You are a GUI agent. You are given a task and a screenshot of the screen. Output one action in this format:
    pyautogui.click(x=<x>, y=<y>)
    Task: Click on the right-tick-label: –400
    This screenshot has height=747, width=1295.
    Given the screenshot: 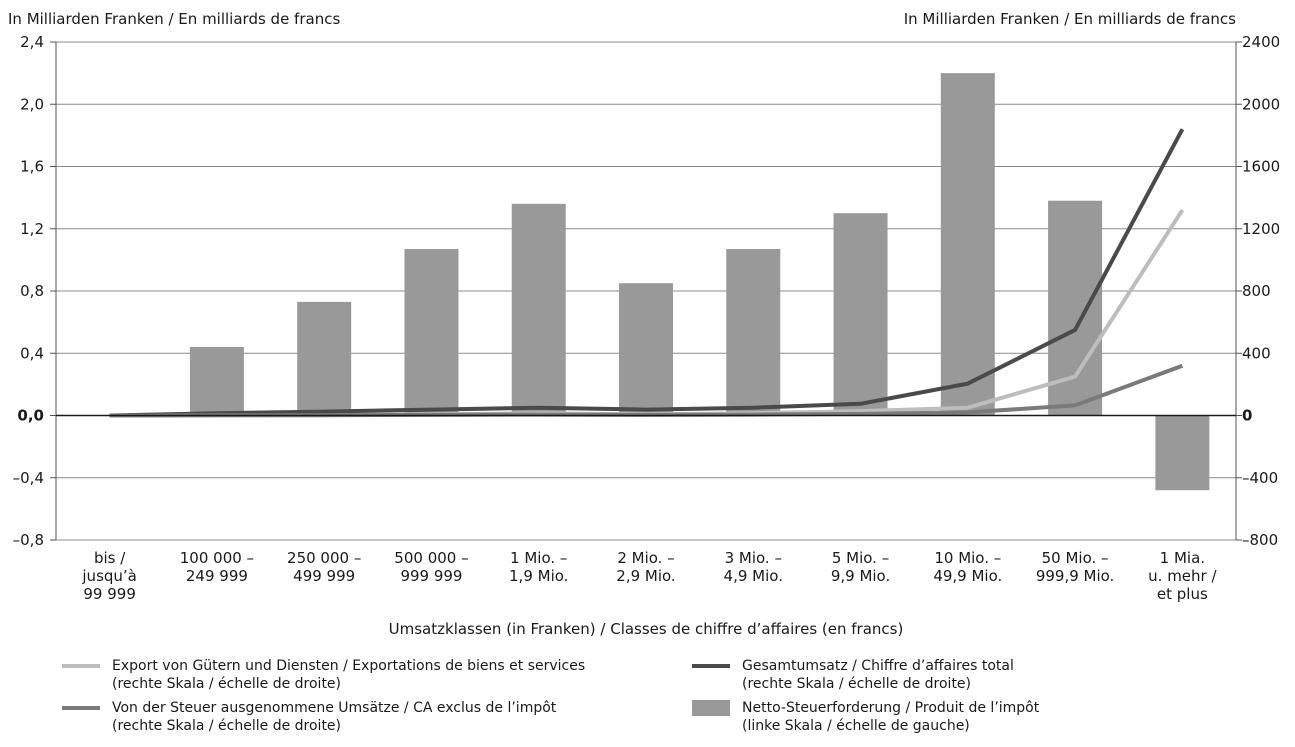 What is the action you would take?
    pyautogui.click(x=1260, y=478)
    